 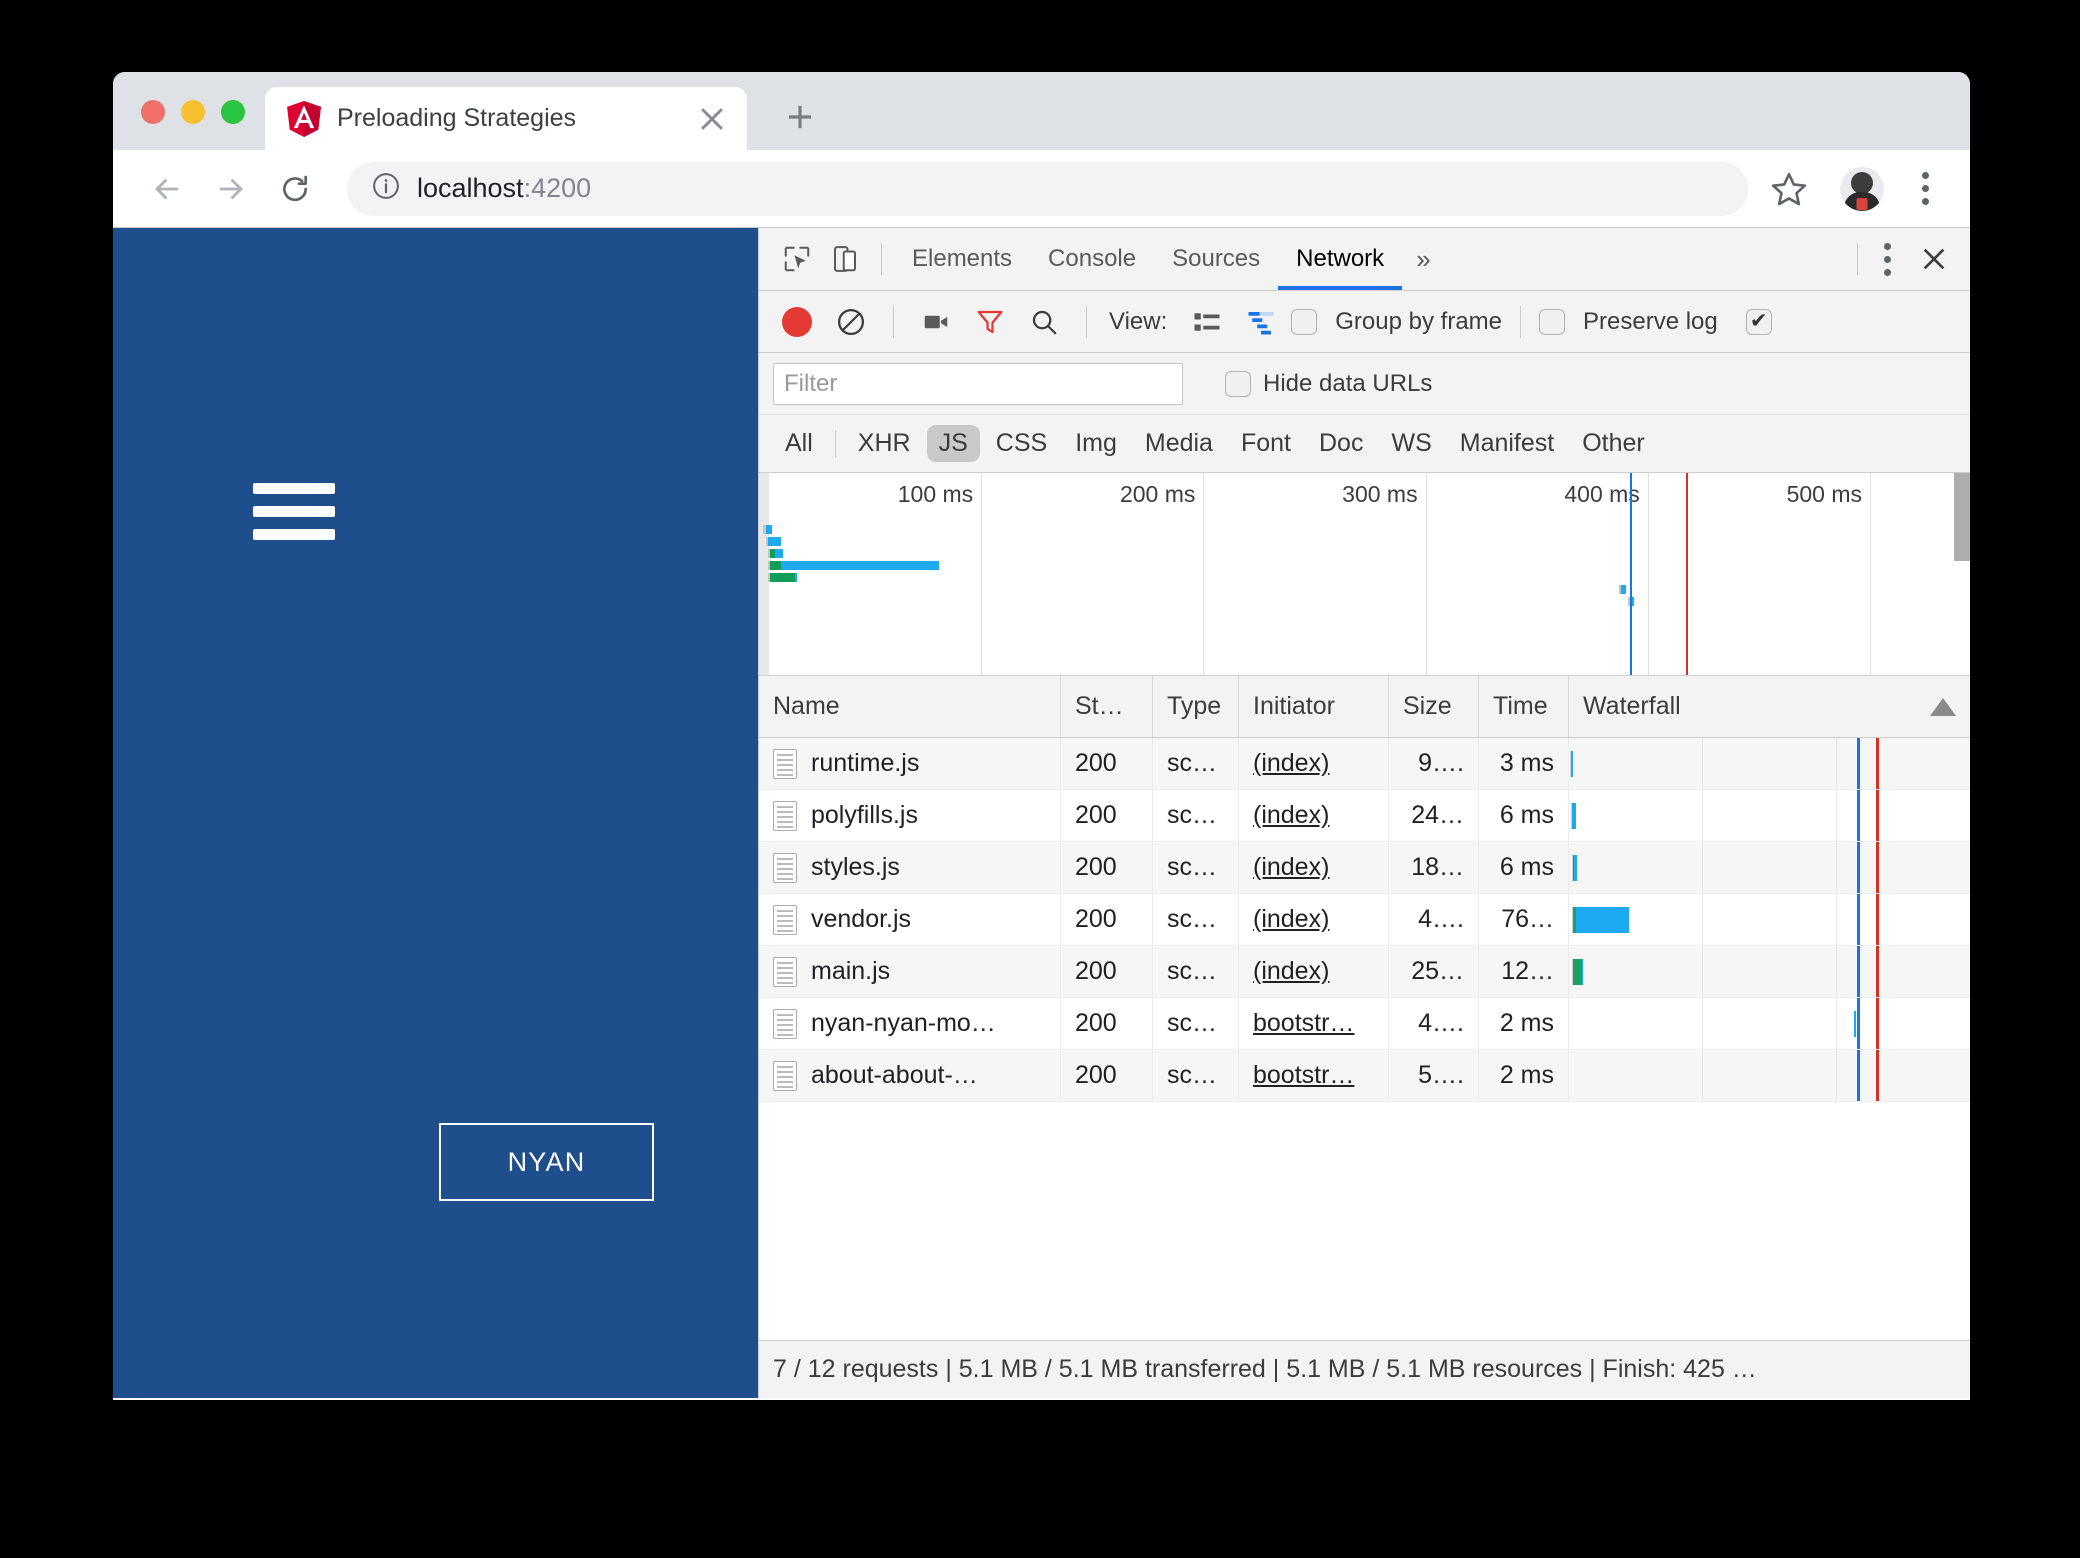 I want to click on resource-type-img: Img, so click(x=1096, y=443).